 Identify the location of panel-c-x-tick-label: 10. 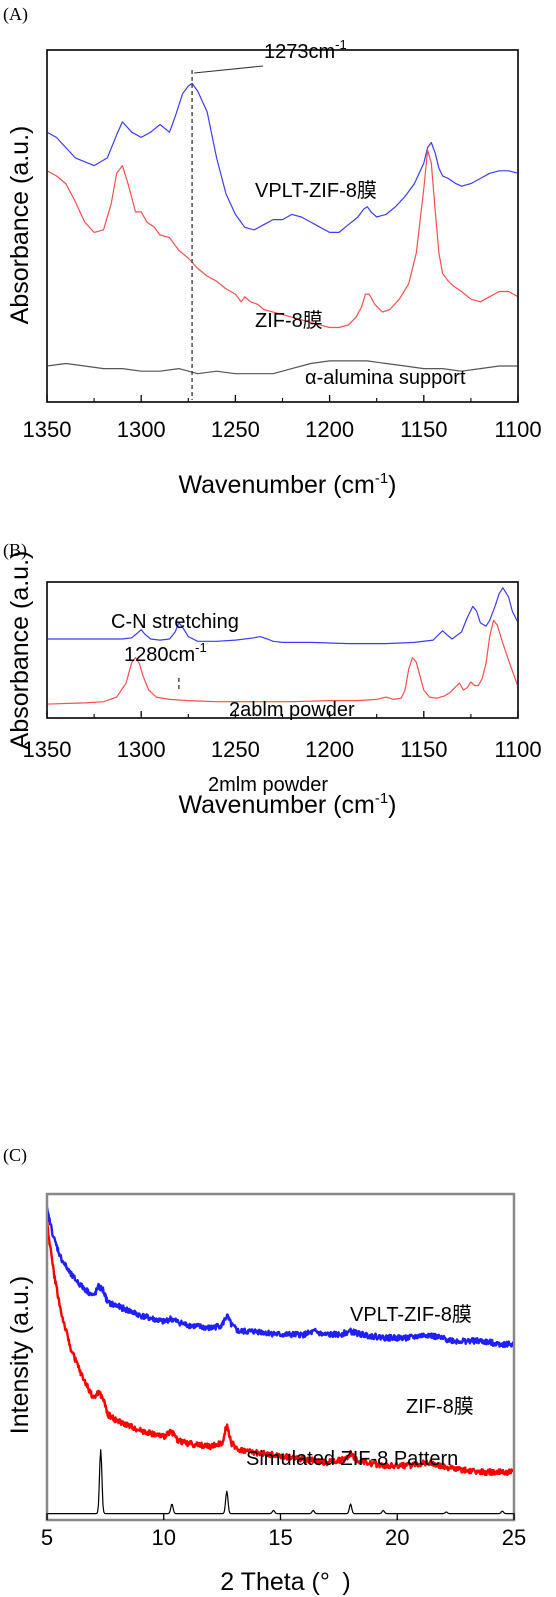
(164, 1537).